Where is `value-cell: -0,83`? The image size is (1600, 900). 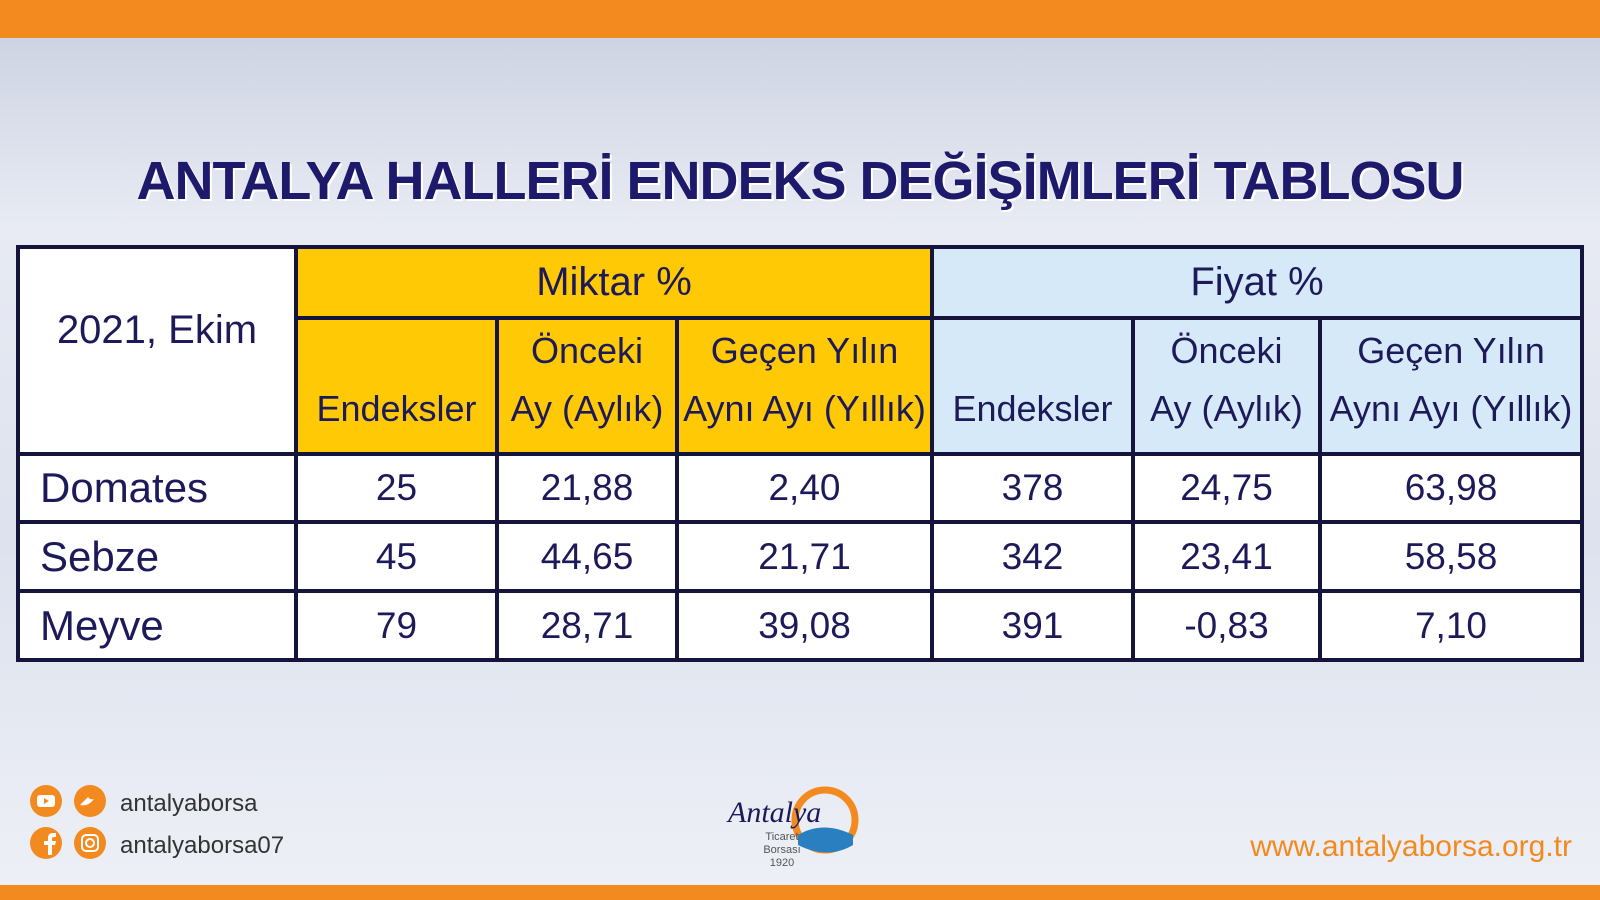 value-cell: -0,83 is located at coordinates (1226, 625).